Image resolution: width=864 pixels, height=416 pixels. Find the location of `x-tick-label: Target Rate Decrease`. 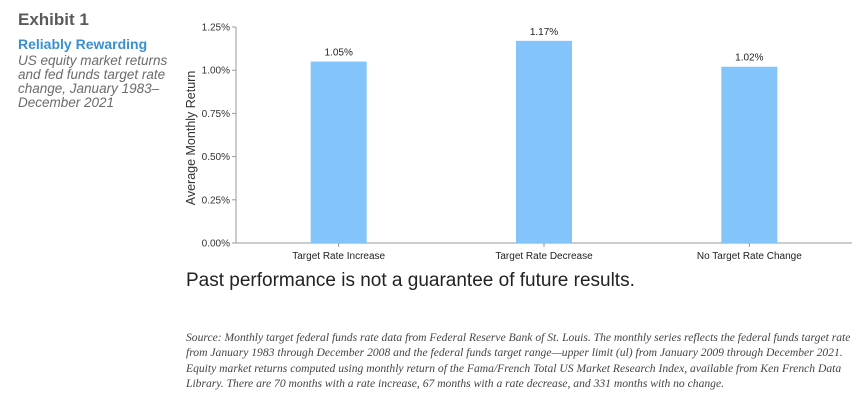

x-tick-label: Target Rate Decrease is located at coordinates (544, 256).